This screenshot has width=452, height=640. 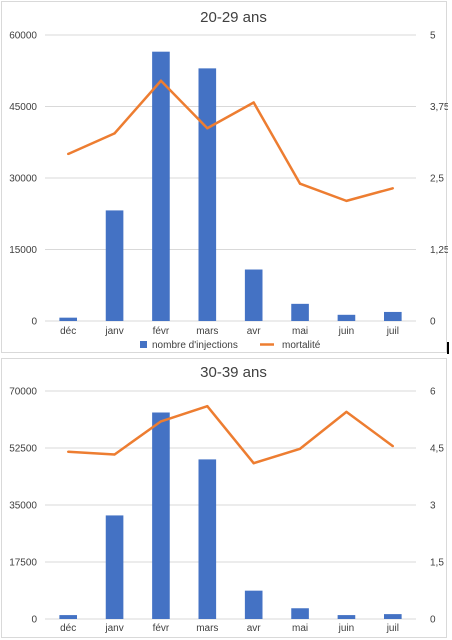 What do you see at coordinates (439, 107) in the screenshot?
I see `y2-tick-label: 3,75` at bounding box center [439, 107].